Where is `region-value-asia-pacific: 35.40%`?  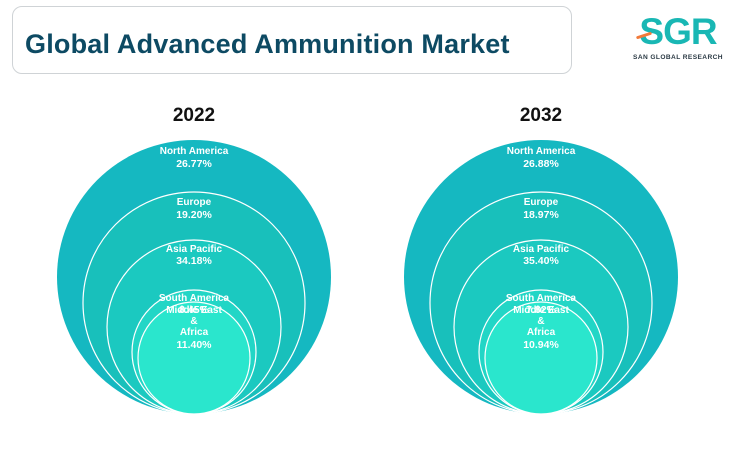 region-value-asia-pacific: 35.40% is located at coordinates (541, 261).